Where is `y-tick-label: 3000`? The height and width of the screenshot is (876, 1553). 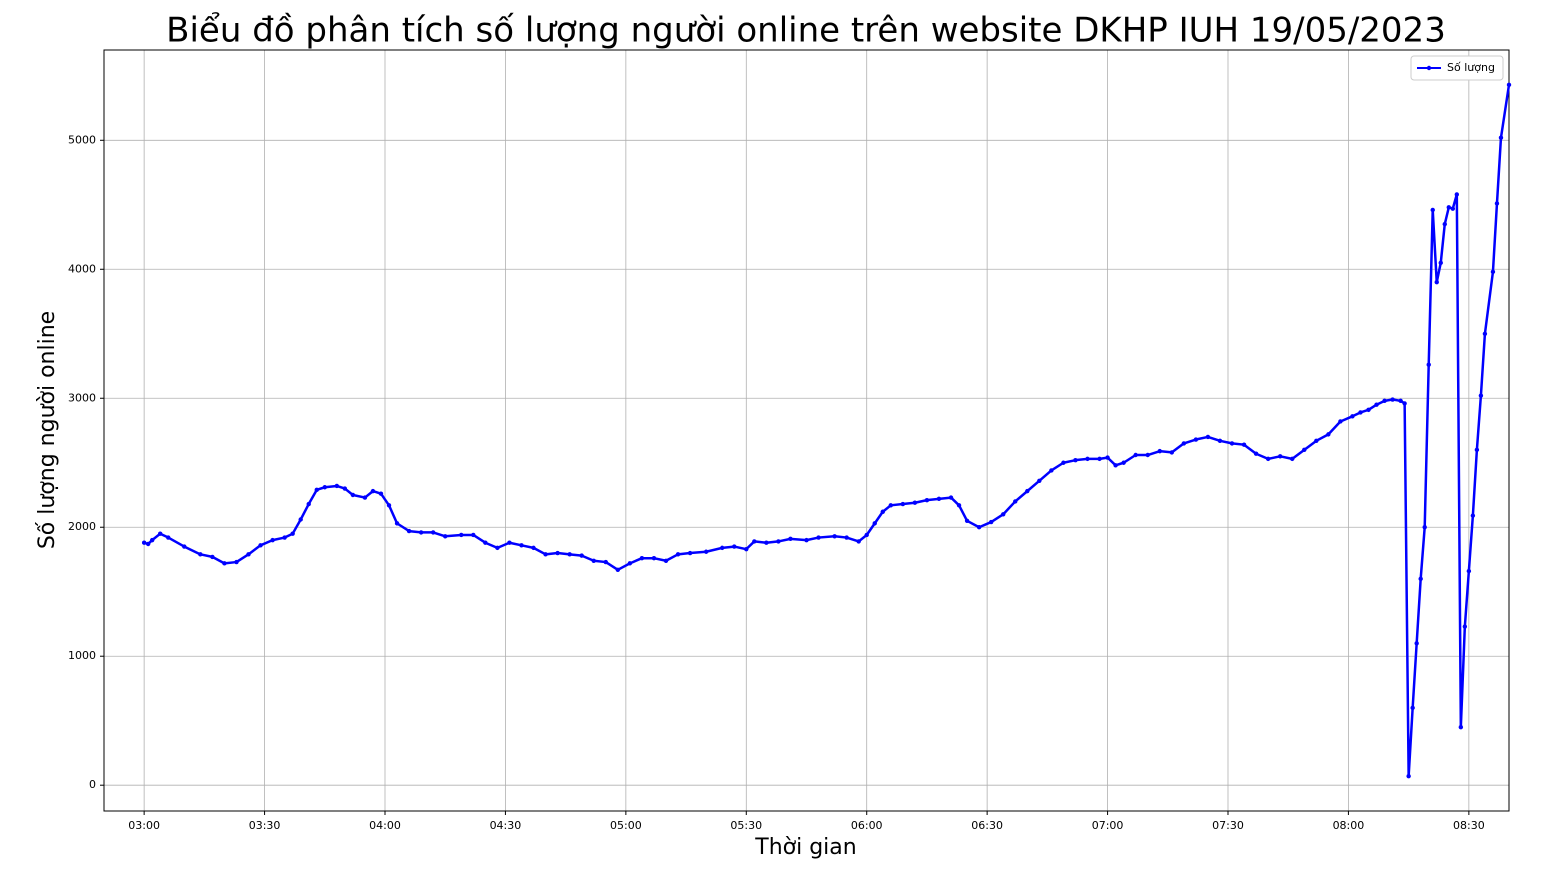
y-tick-label: 3000 is located at coordinates (82, 397).